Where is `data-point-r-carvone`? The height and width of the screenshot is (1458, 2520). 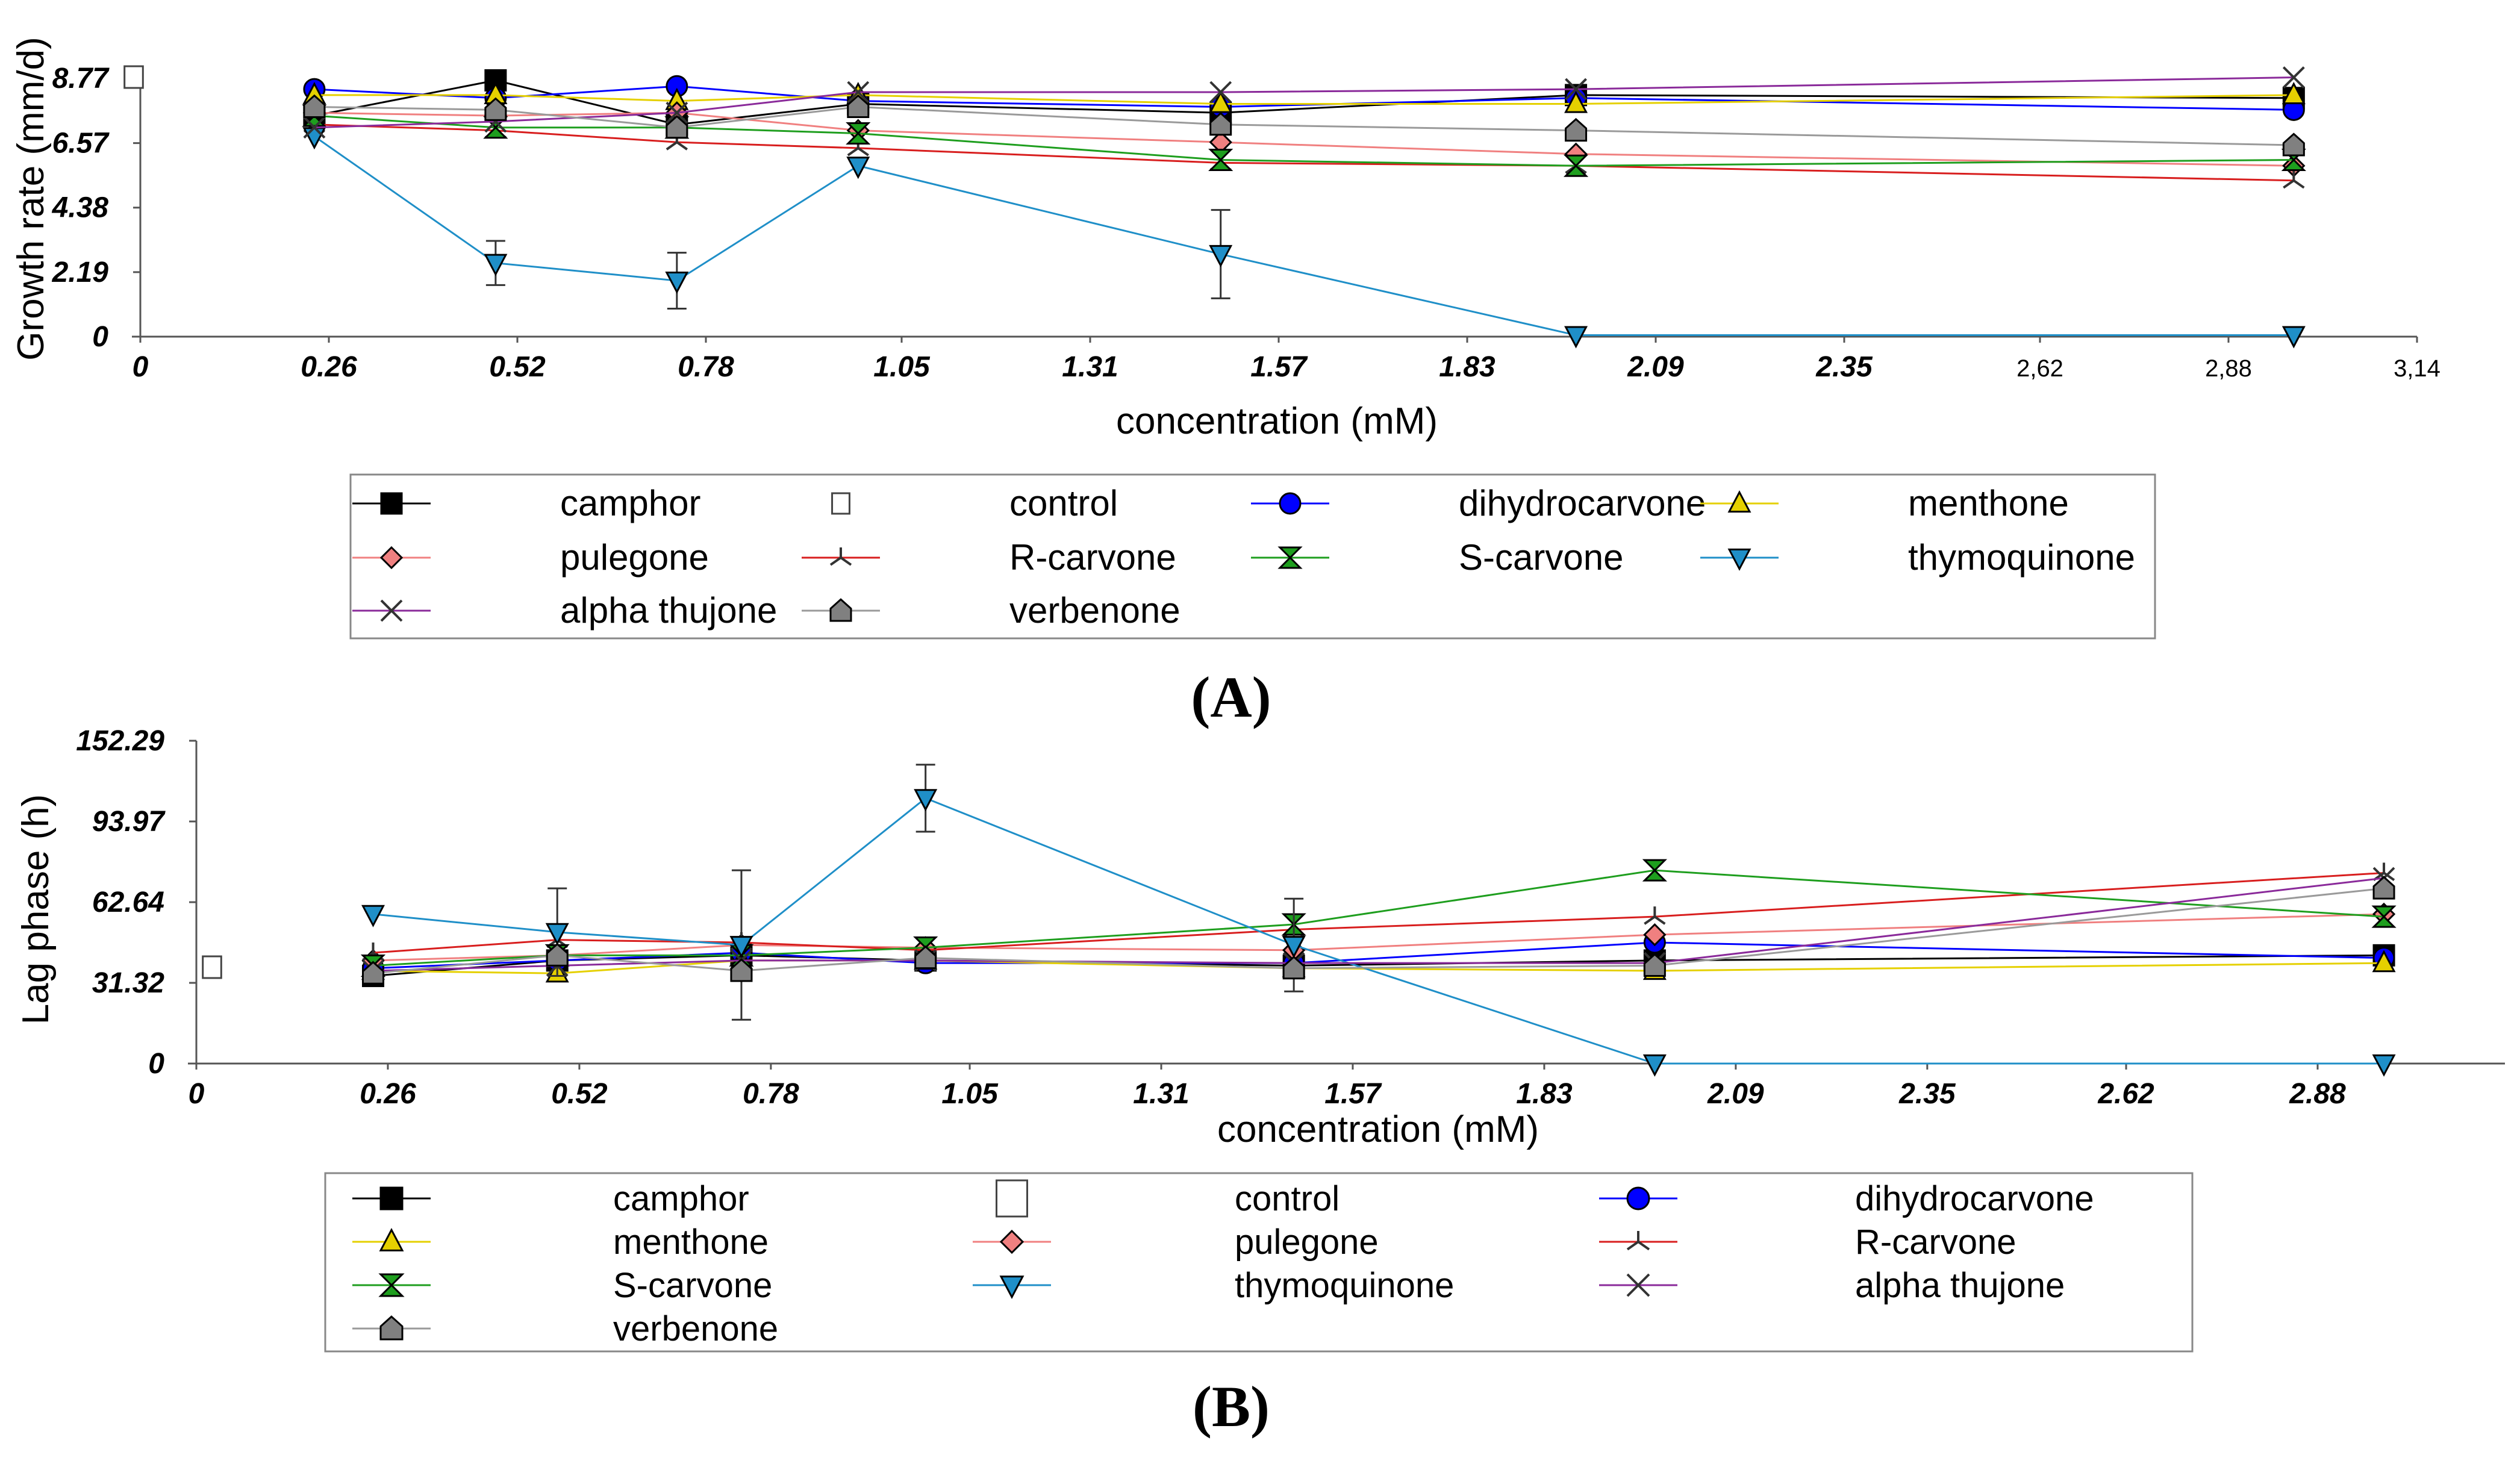
data-point-r-carvone is located at coordinates (2294, 180).